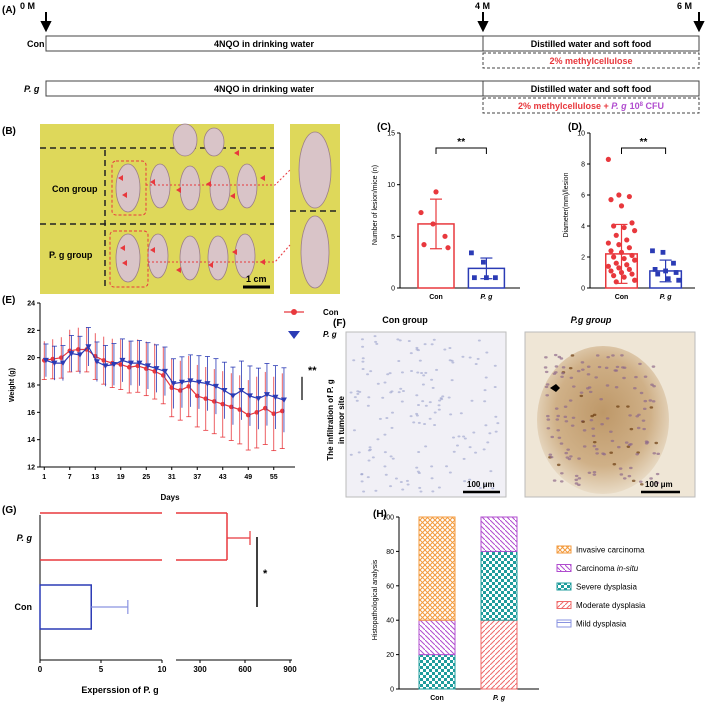 This screenshot has width=709, height=713. I want to click on chart-g: 0 5 10 300 600 900 P. g Con *, so click(156, 593).